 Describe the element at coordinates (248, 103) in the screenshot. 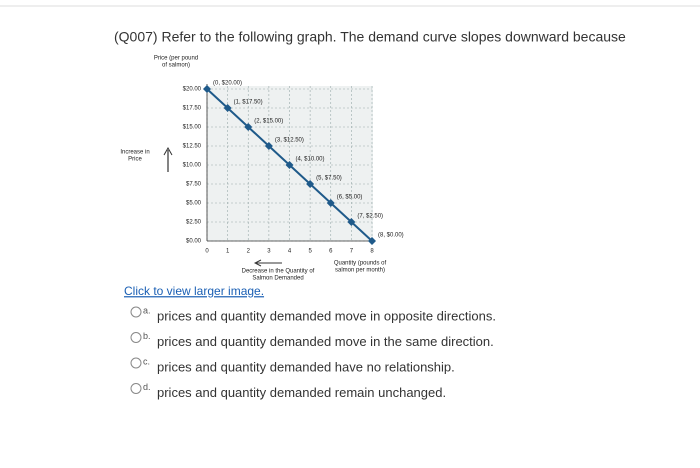

I see `point-label: (1, $17.50)` at that location.